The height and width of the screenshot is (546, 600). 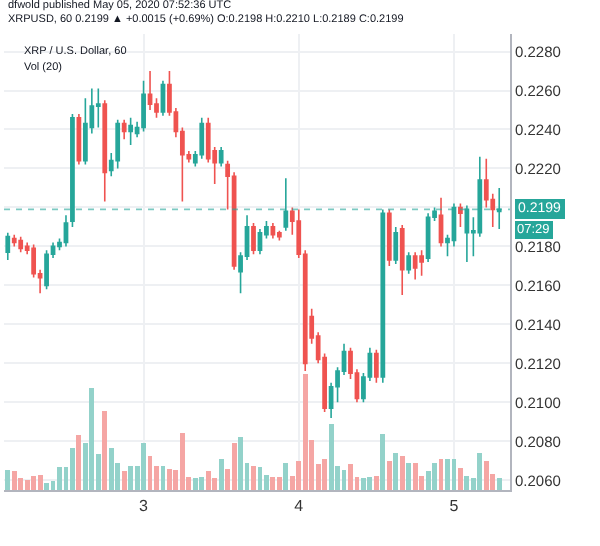 What do you see at coordinates (299, 506) in the screenshot?
I see `x-tick-label: 4` at bounding box center [299, 506].